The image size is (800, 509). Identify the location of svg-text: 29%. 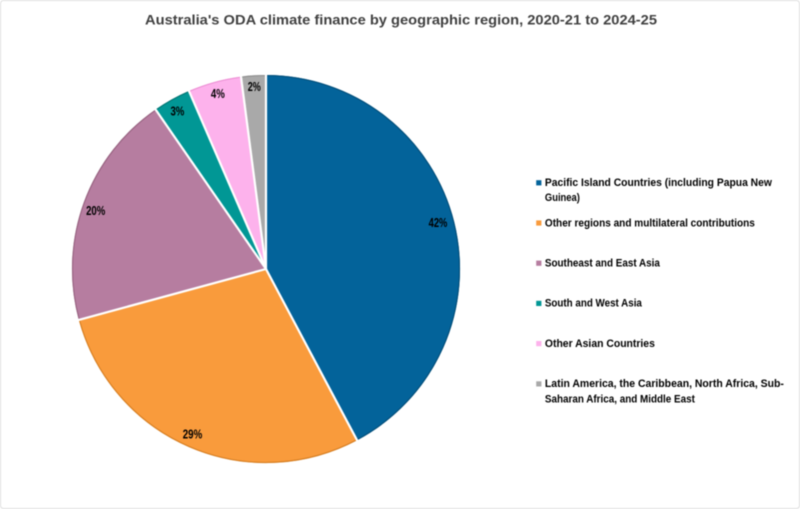
(193, 434).